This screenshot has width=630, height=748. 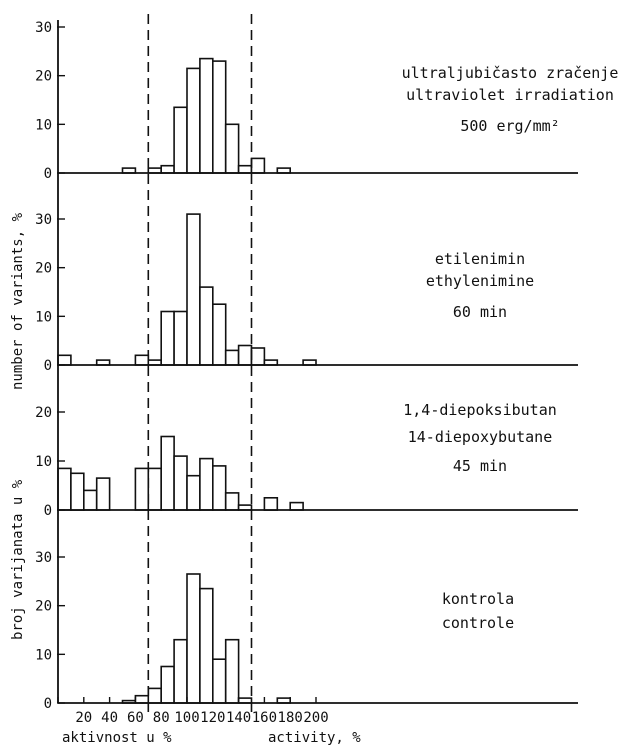 What do you see at coordinates (290, 718) in the screenshot?
I see `x-tick-label: 180` at bounding box center [290, 718].